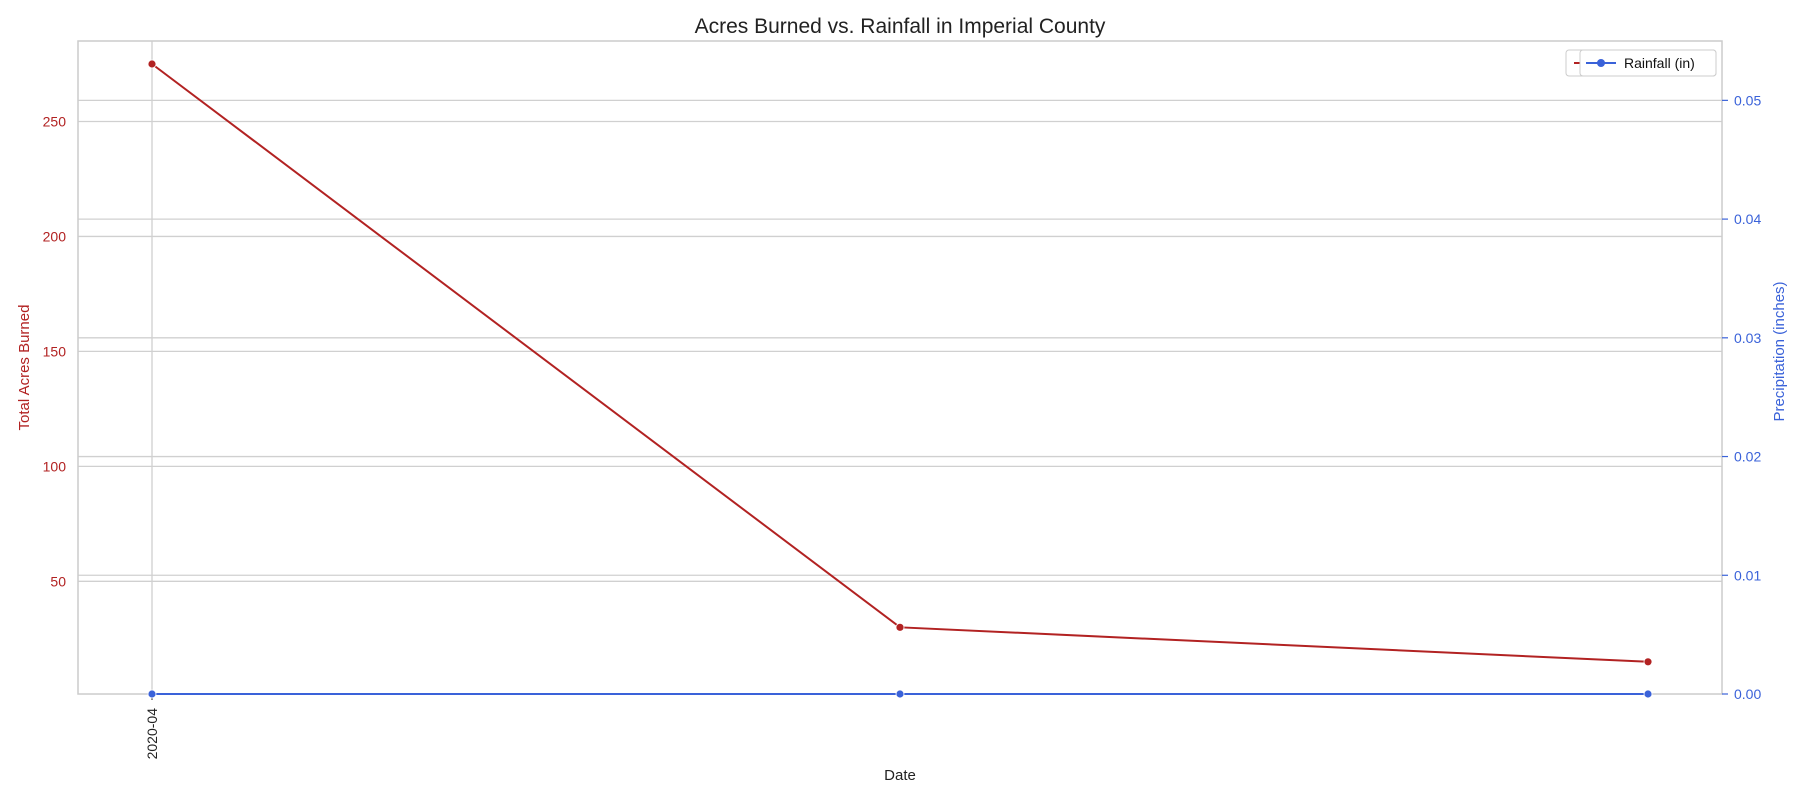 The height and width of the screenshot is (800, 1800). What do you see at coordinates (1747, 338) in the screenshot?
I see `y-right-tick-label: 0.03` at bounding box center [1747, 338].